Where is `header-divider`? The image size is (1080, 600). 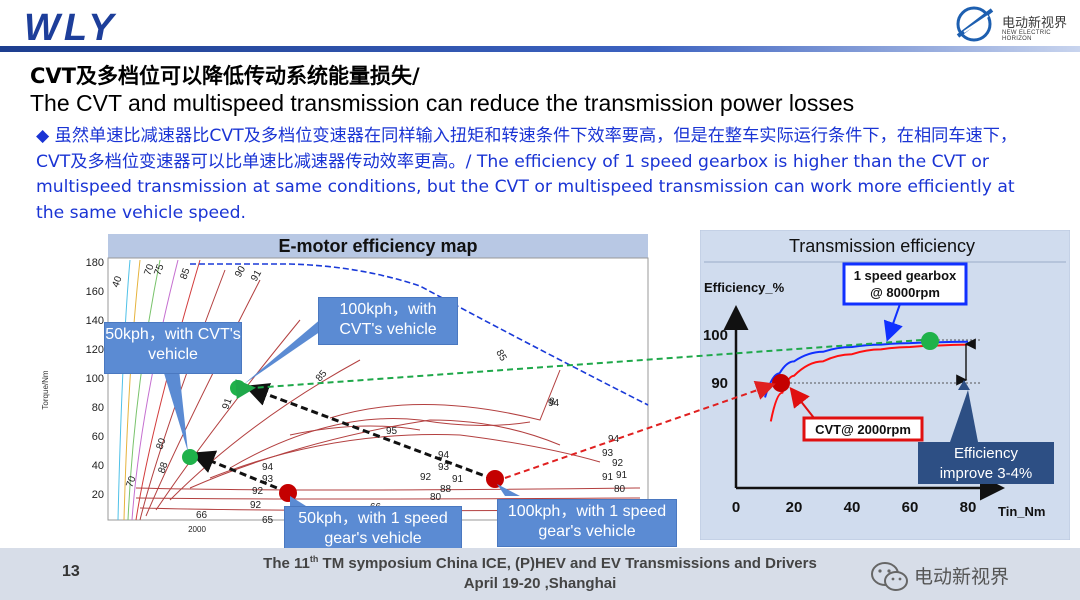
header-divider is located at coordinates (540, 49).